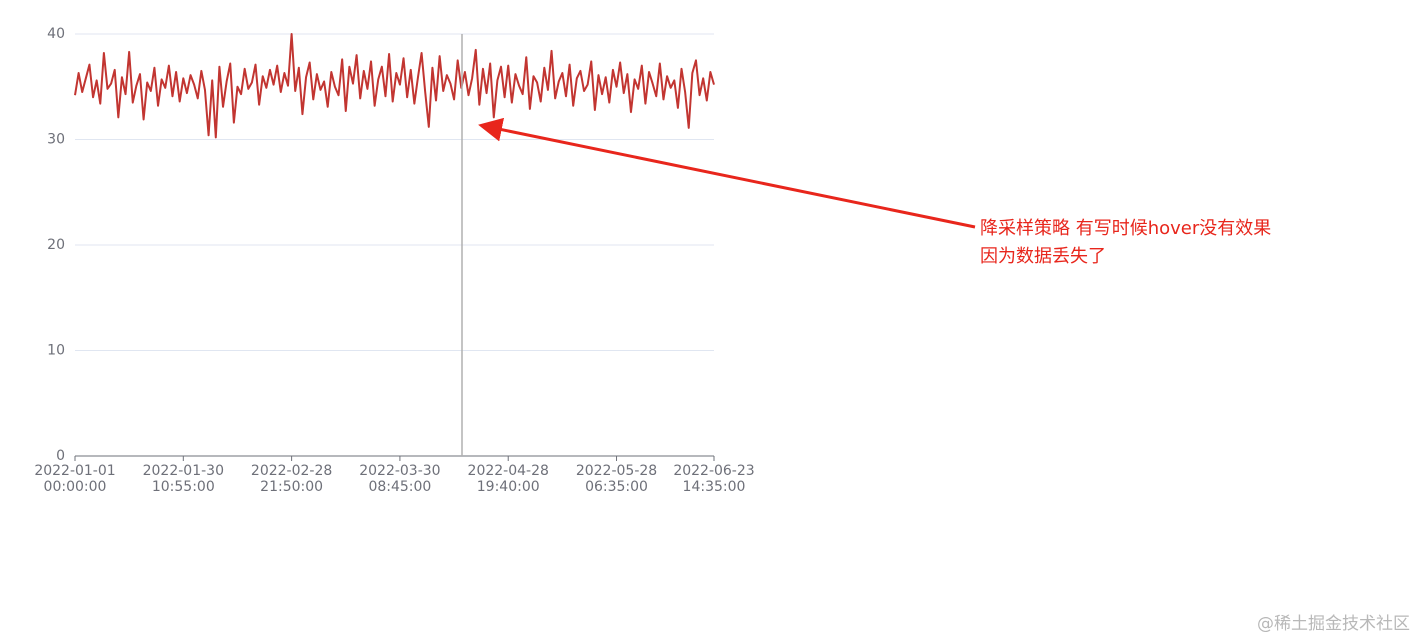 This screenshot has height=640, width=1416. I want to click on y-tick-label: 10, so click(56, 351).